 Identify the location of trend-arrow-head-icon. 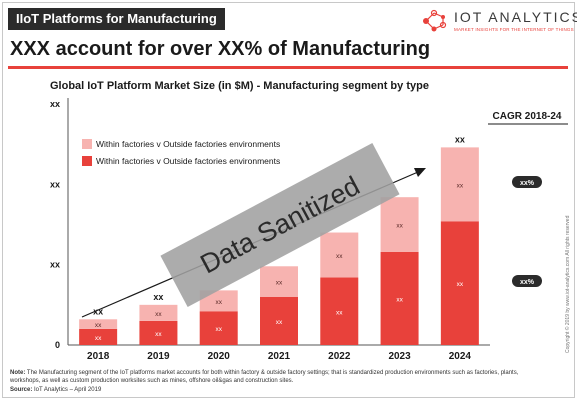
(420, 172).